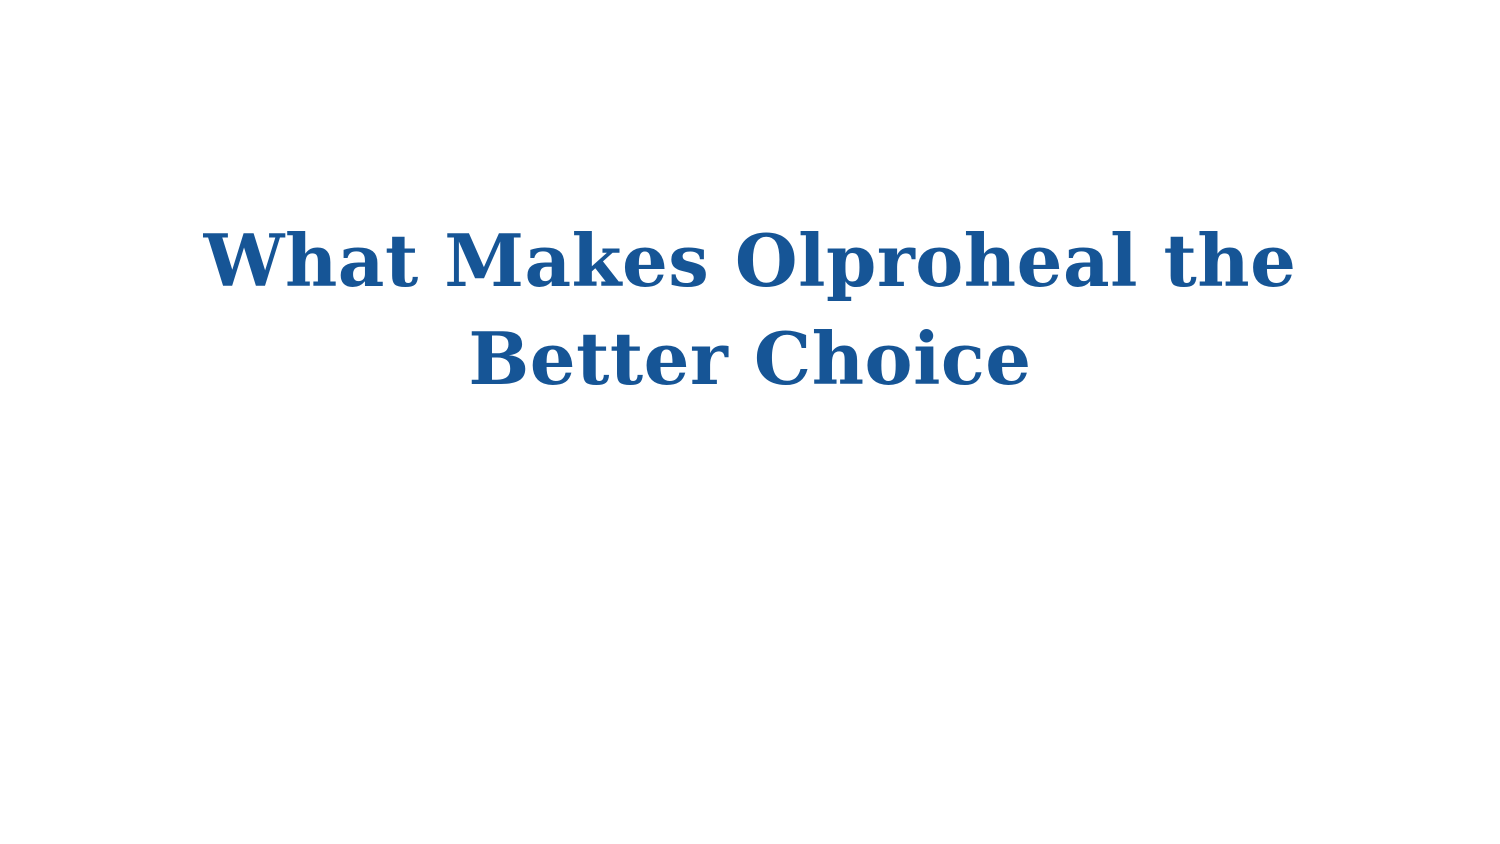 This screenshot has width=1500, height=844. I want to click on slide-title-line-1: What Makes Olproheal the, so click(750, 260).